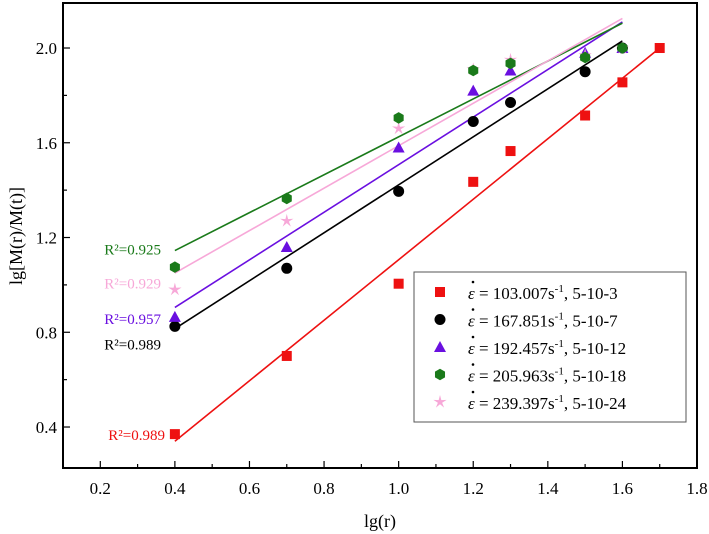 The image size is (709, 534). Describe the element at coordinates (547, 348) in the screenshot. I see `legend-entry-5-10-12: ε = 192.457s-1, 5-10-12` at that location.